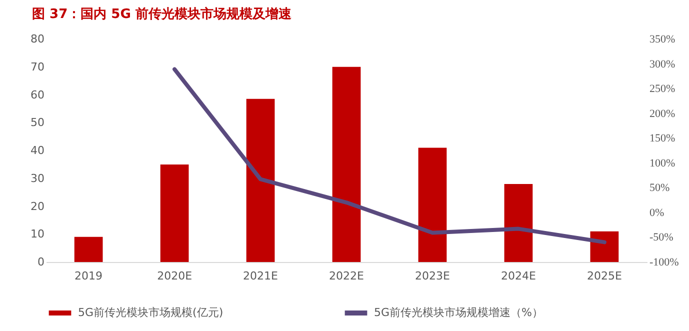 The height and width of the screenshot is (331, 689). I want to click on y-tick-label: 50, so click(37, 123).